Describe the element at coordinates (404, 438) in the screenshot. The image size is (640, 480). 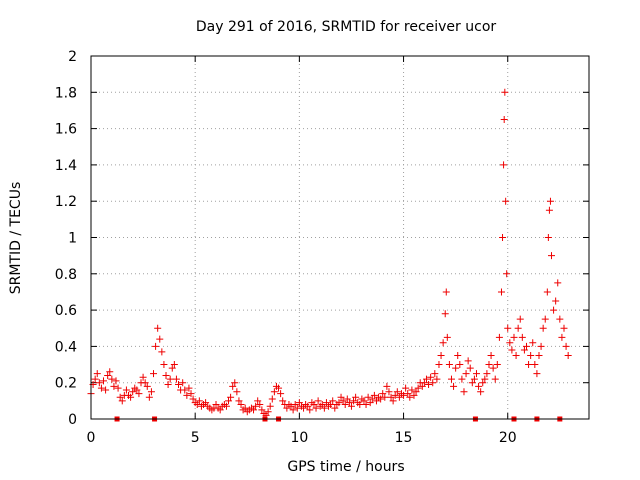
I see `x-tick-label: 15` at that location.